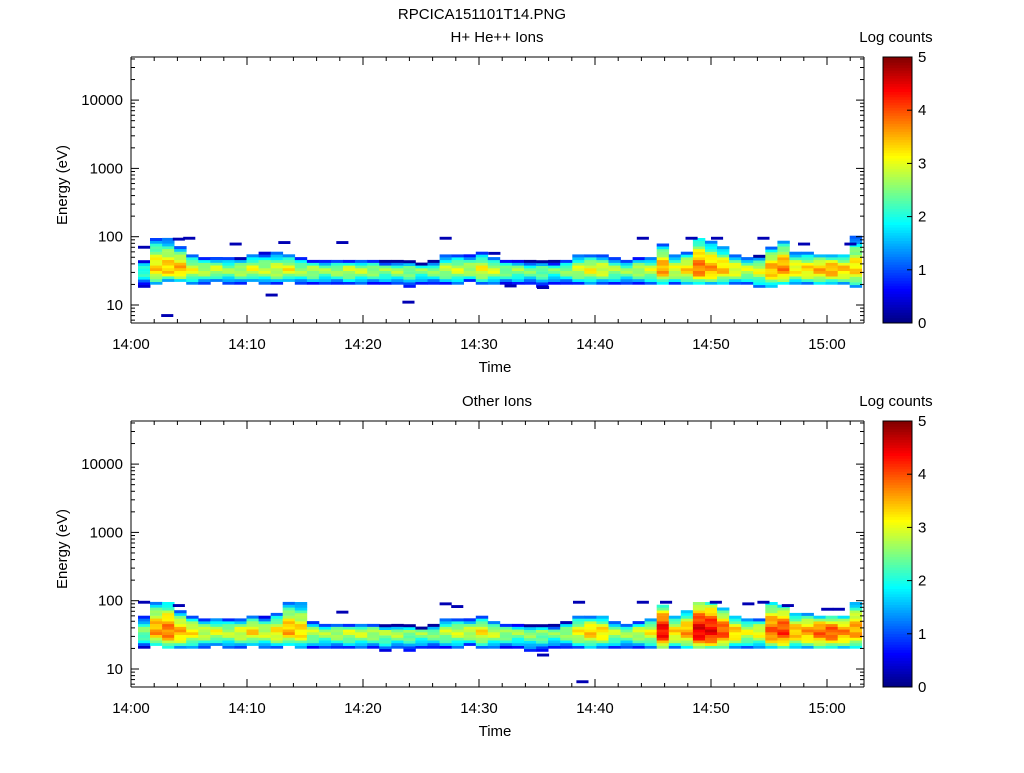  Describe the element at coordinates (897, 190) in the screenshot. I see `colorbar-frame` at that location.